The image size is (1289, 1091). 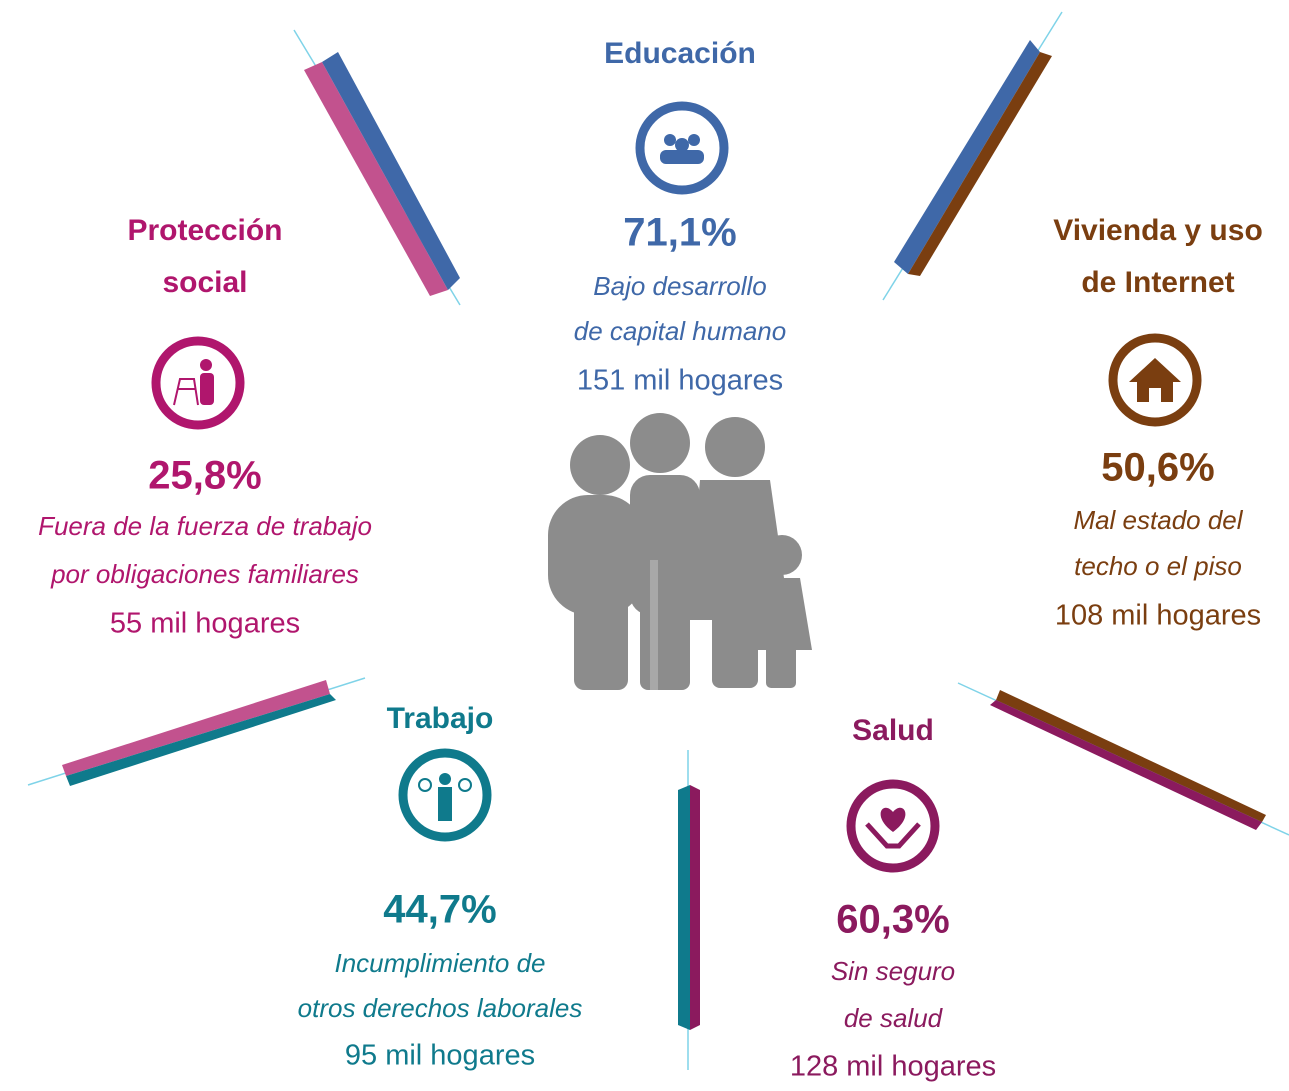 I want to click on section-title: social, so click(x=204, y=282).